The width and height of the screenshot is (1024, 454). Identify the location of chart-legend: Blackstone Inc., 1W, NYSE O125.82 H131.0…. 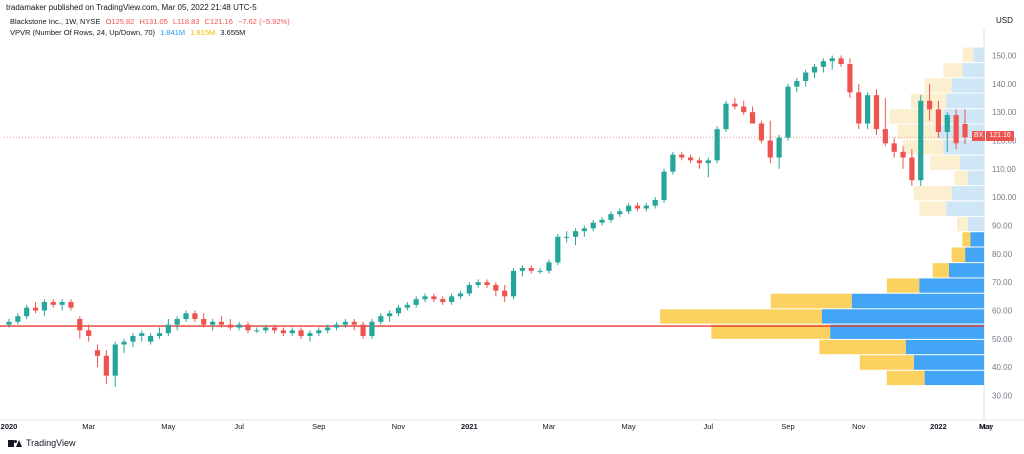
(151, 27).